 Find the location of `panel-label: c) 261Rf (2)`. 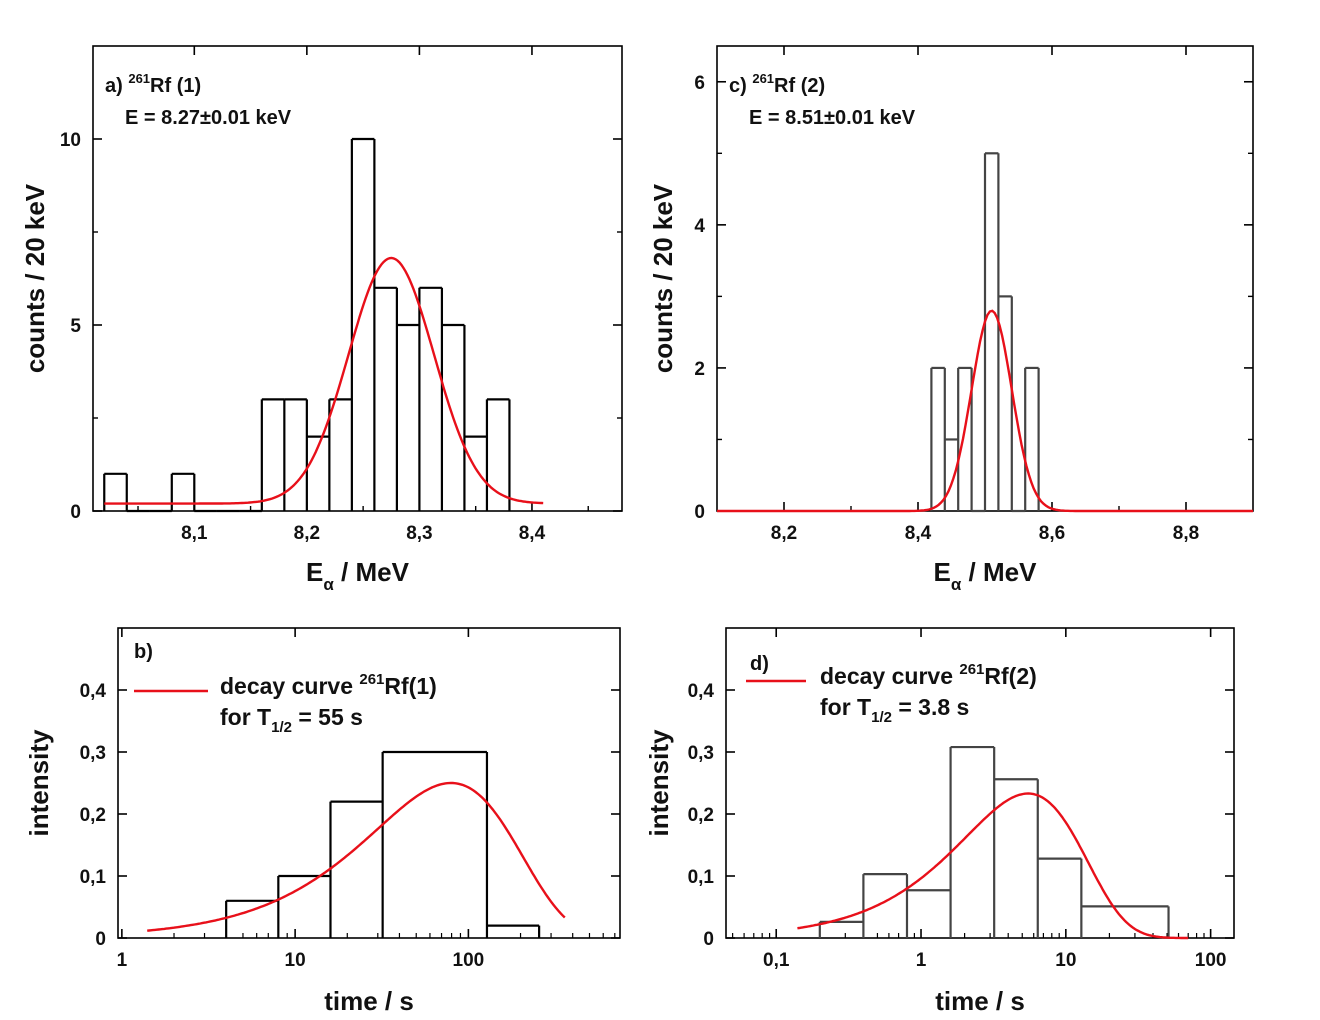

panel-label: c) 261Rf (2) is located at coordinates (777, 84).